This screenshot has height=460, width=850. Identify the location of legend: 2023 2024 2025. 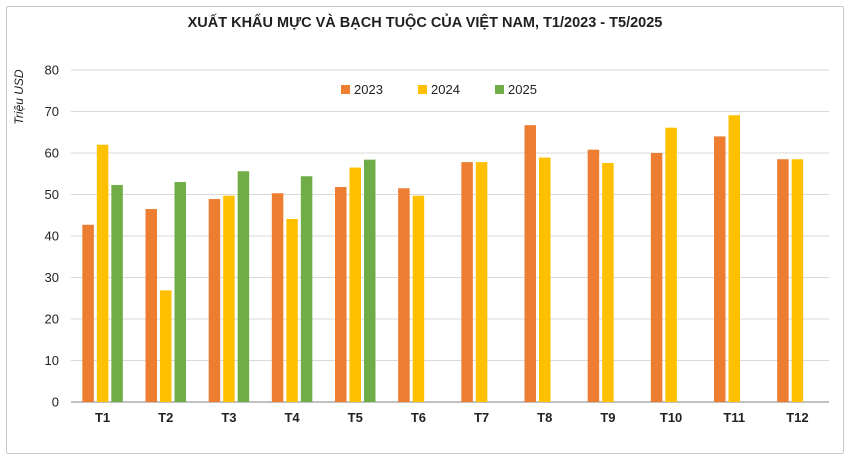
(439, 89).